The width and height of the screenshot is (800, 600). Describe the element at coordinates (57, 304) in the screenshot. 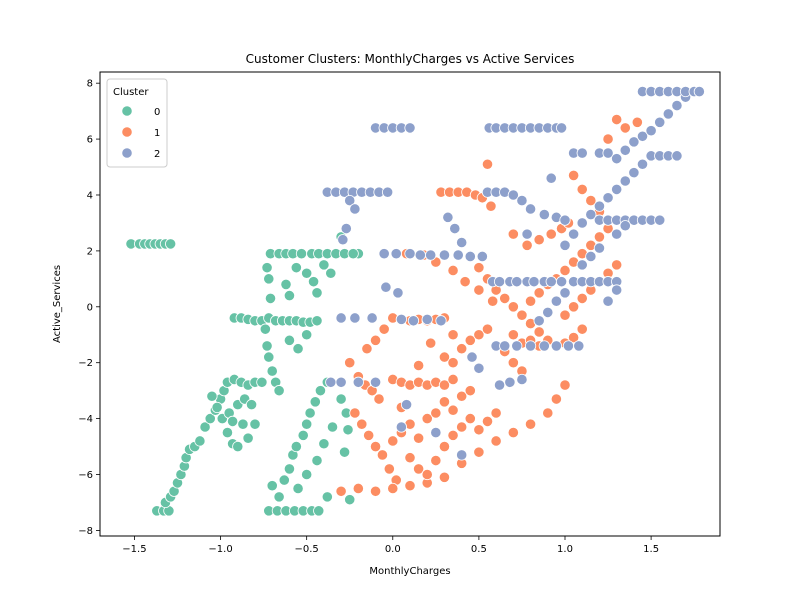

I see `y-axis-label: Active_Services` at that location.